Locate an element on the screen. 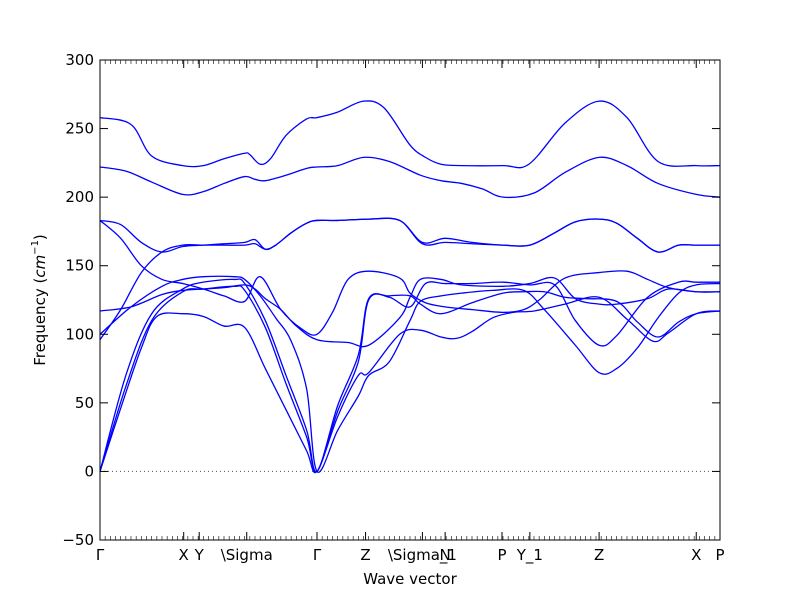 This screenshot has width=800, height=605. y-tick-label: 0 is located at coordinates (89, 471).